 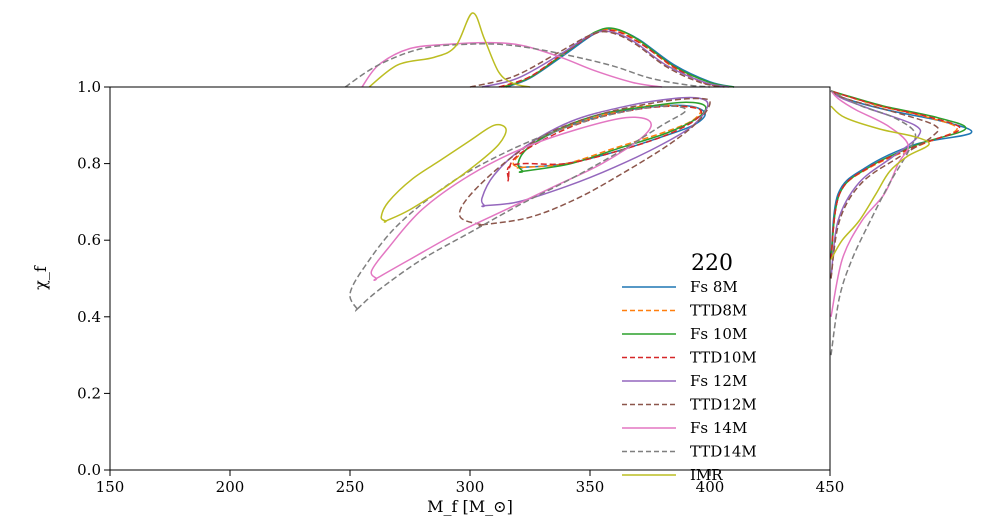 I want to click on mf-marginal-ttd12m, so click(x=597, y=59).